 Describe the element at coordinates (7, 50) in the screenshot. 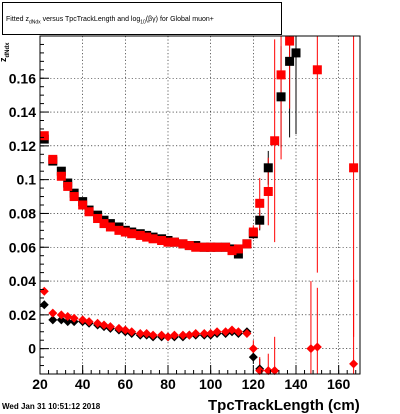

I see `y-axis-label-sub: dNdx` at that location.